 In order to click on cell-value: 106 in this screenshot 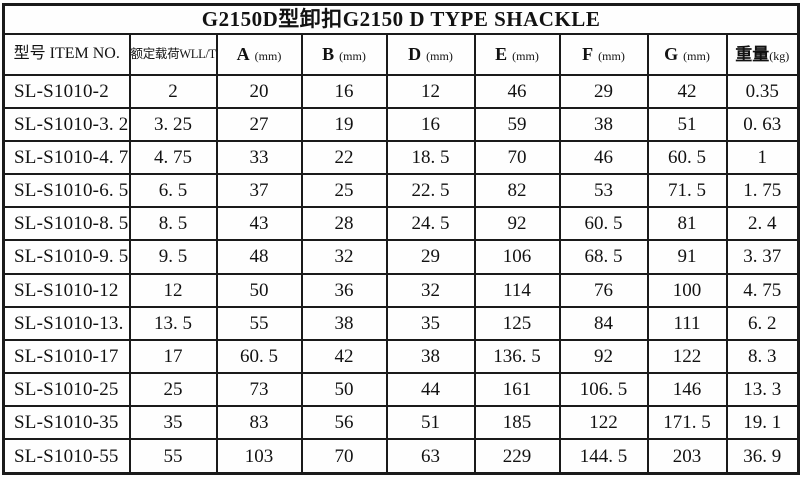, I will do `click(517, 257)`.